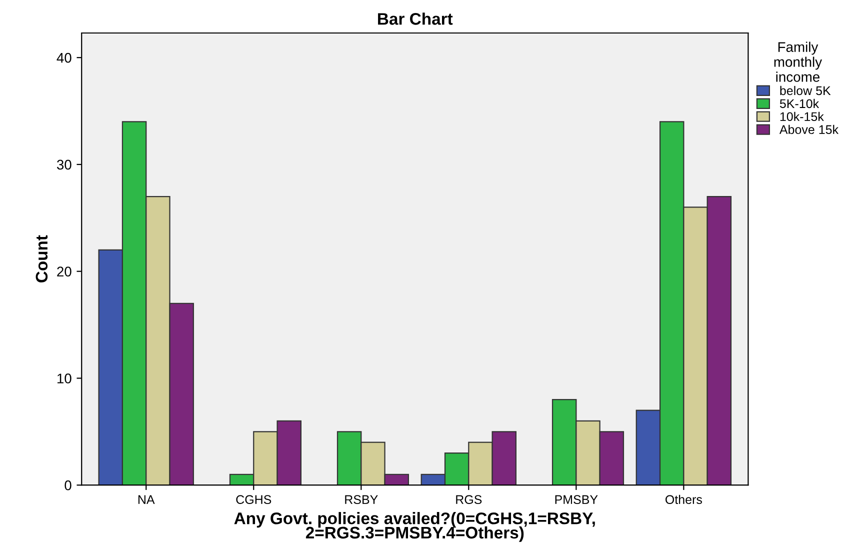 The width and height of the screenshot is (859, 550). Describe the element at coordinates (361, 499) in the screenshot. I see `x-tick-label: RSBY` at that location.